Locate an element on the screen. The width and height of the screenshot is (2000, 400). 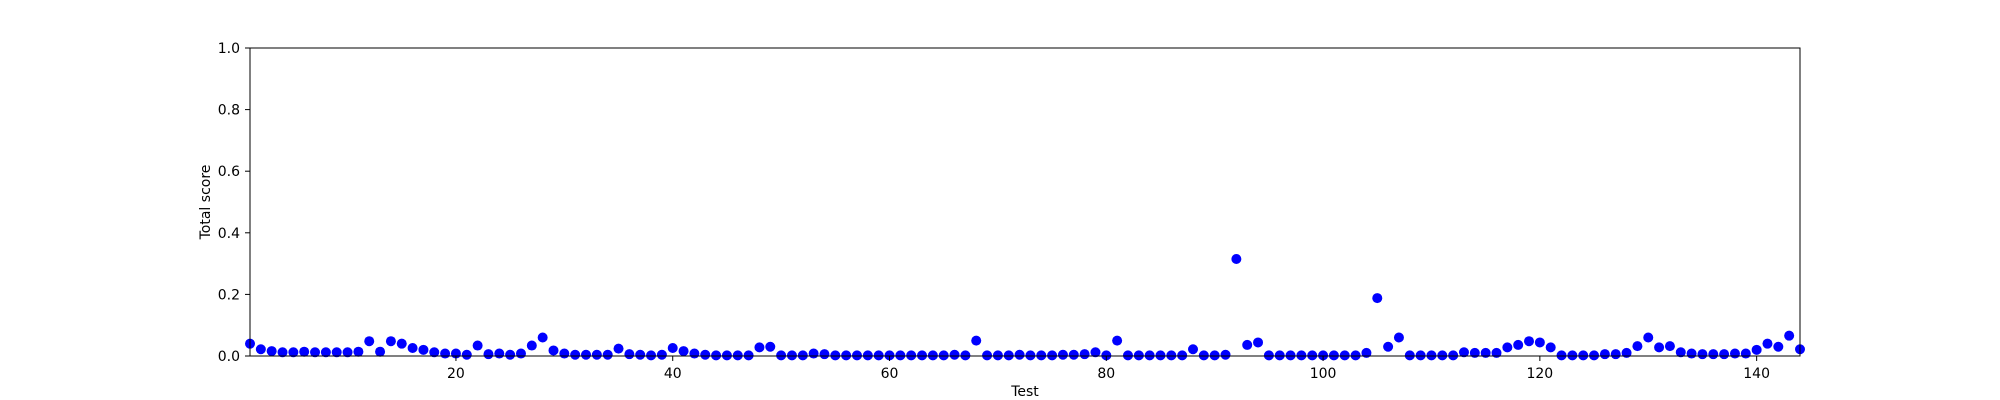
x-axis-ticks: 20 40 60 80 100 120 140 is located at coordinates (1108, 369).